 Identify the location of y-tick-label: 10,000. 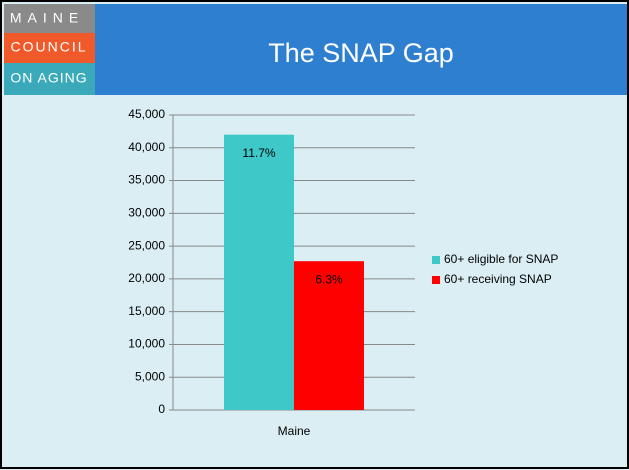
(146, 344).